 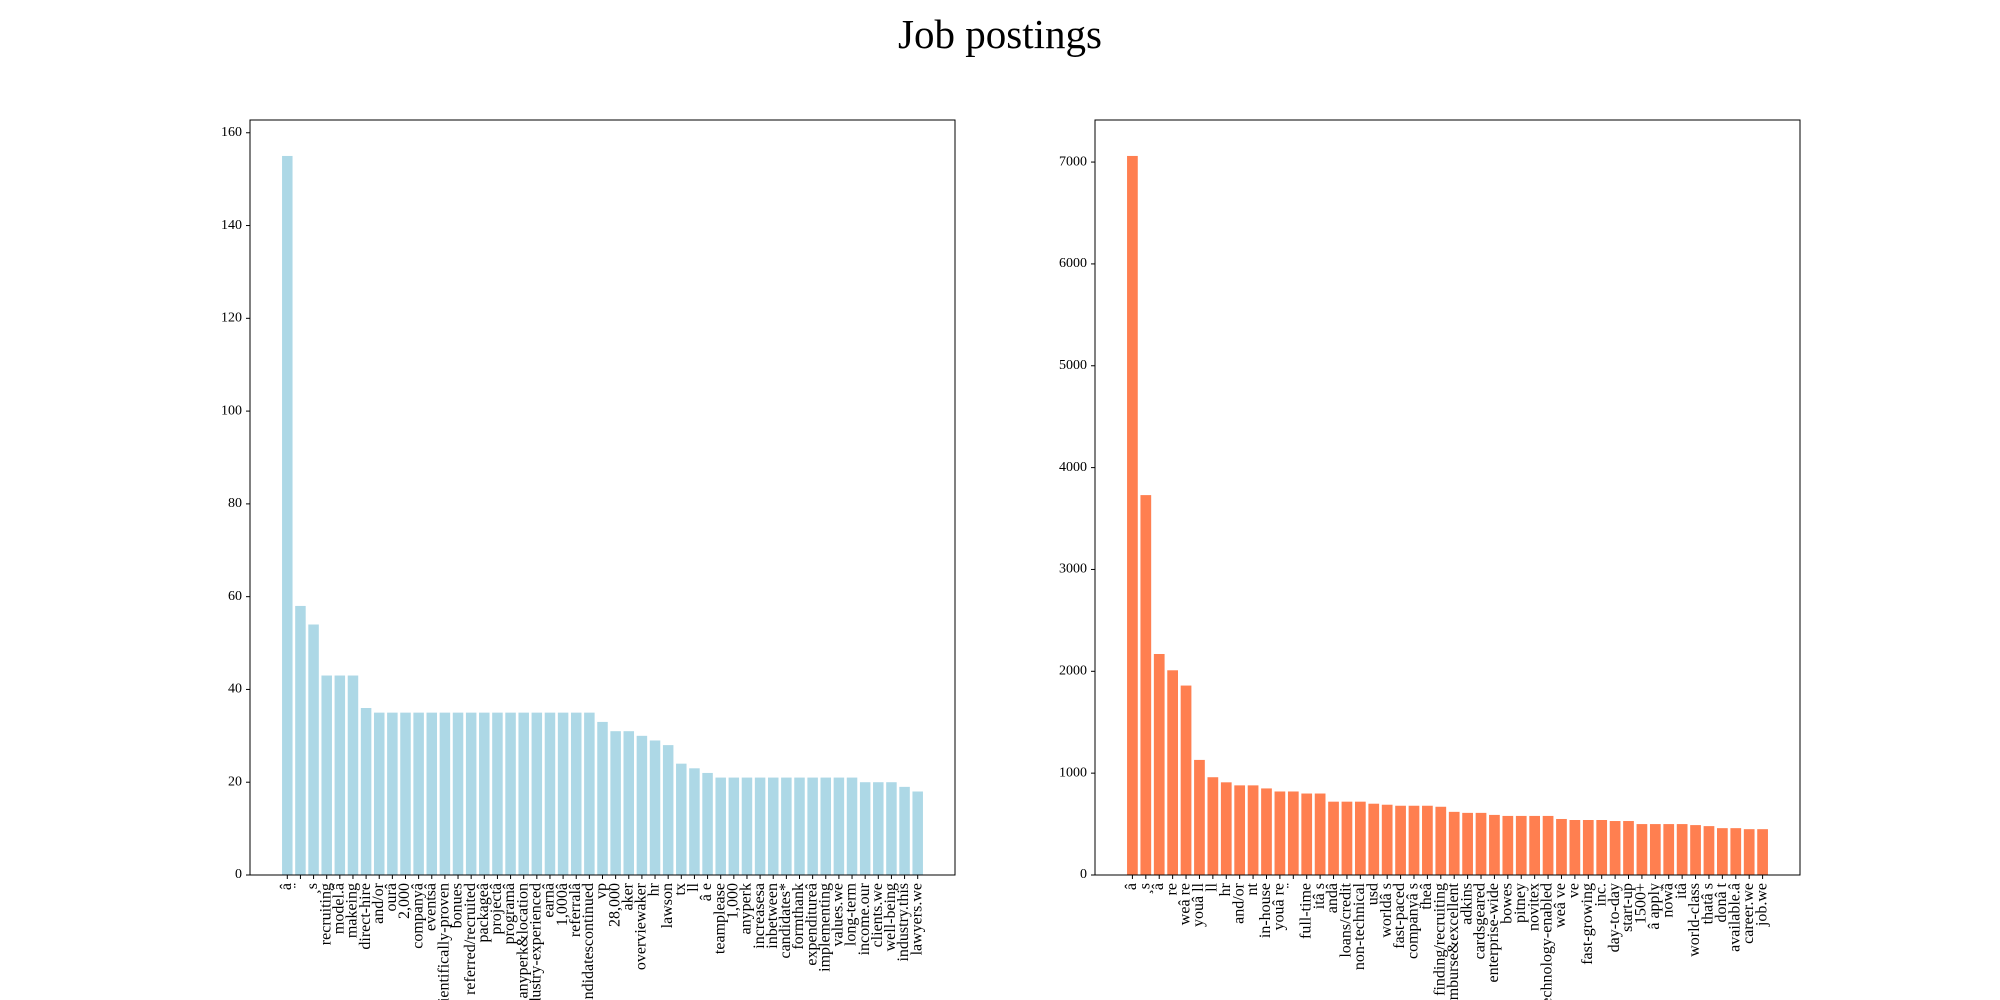 What do you see at coordinates (772, 916) in the screenshot?
I see `x-tick-label: inbetween` at bounding box center [772, 916].